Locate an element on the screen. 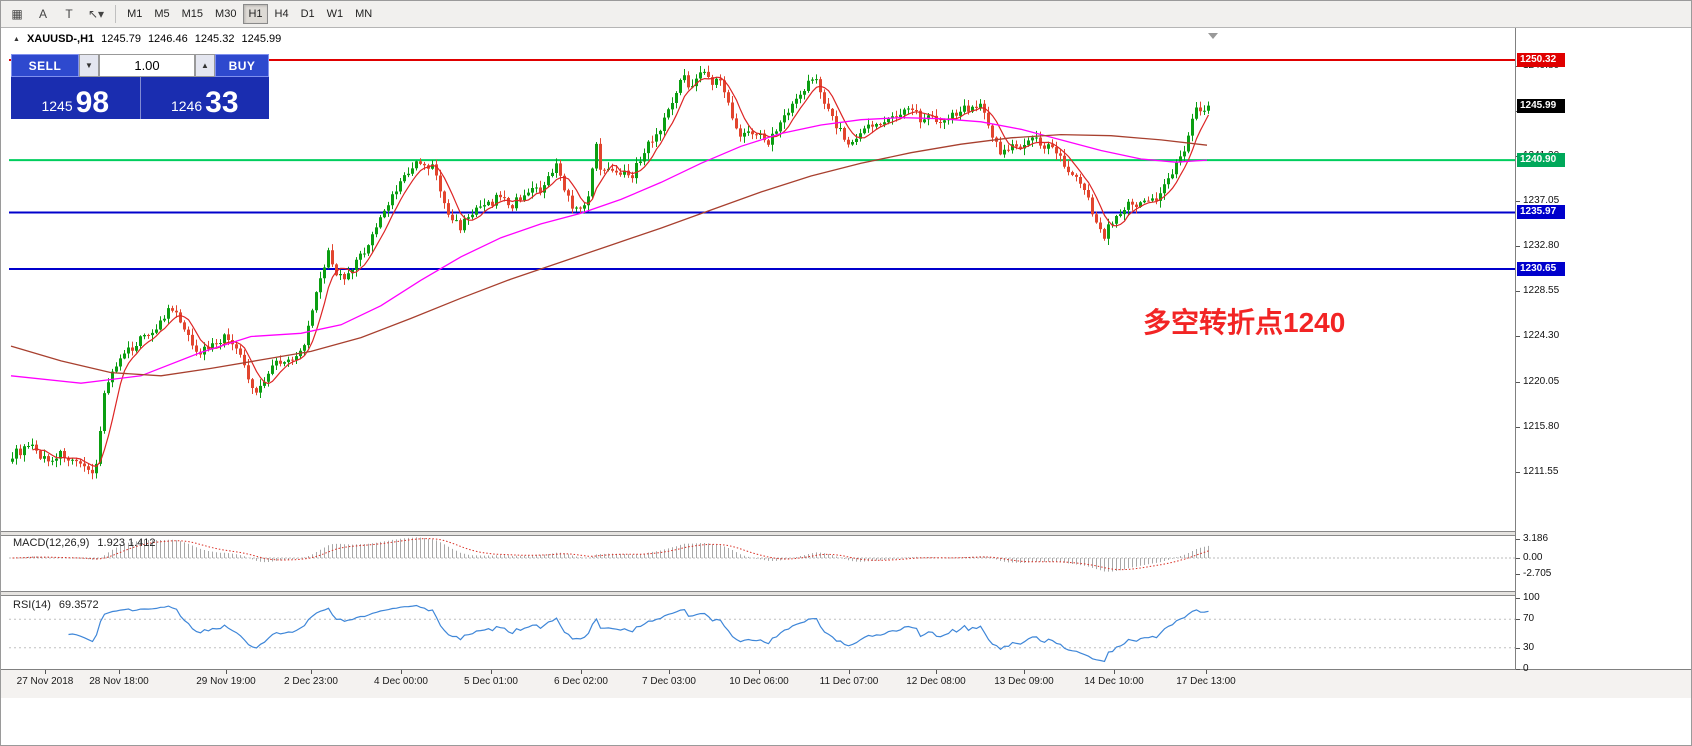 Image resolution: width=1692 pixels, height=746 pixels. tf-button-m30: M30 is located at coordinates (225, 14).